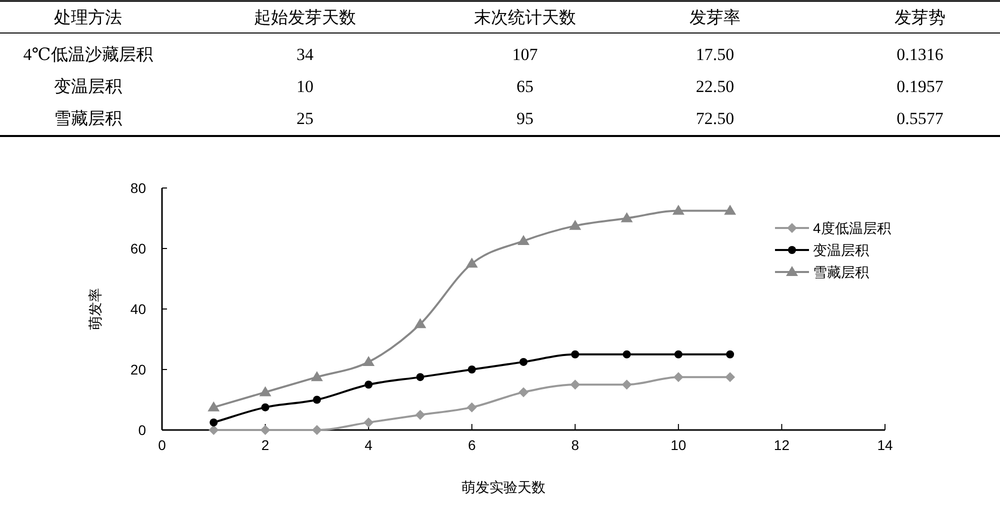  What do you see at coordinates (142, 430) in the screenshot?
I see `y-tick-label: 0` at bounding box center [142, 430].